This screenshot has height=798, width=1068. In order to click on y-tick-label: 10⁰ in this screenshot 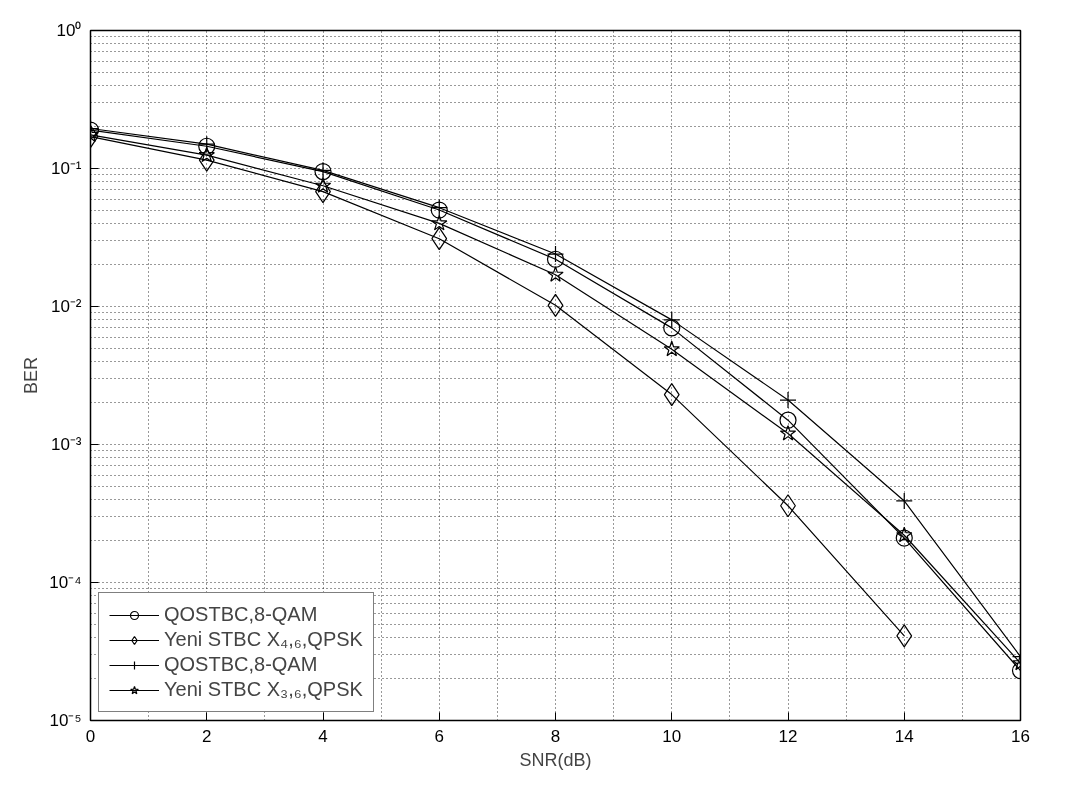, I will do `click(69, 30)`.